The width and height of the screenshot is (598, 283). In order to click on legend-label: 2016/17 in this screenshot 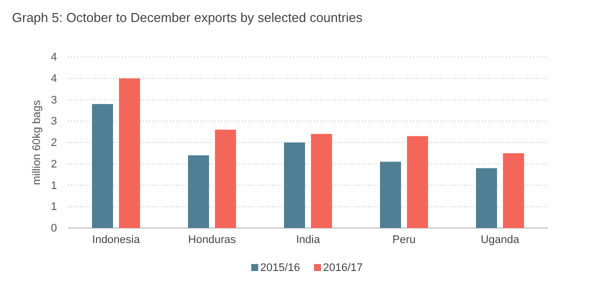, I will do `click(343, 268)`.